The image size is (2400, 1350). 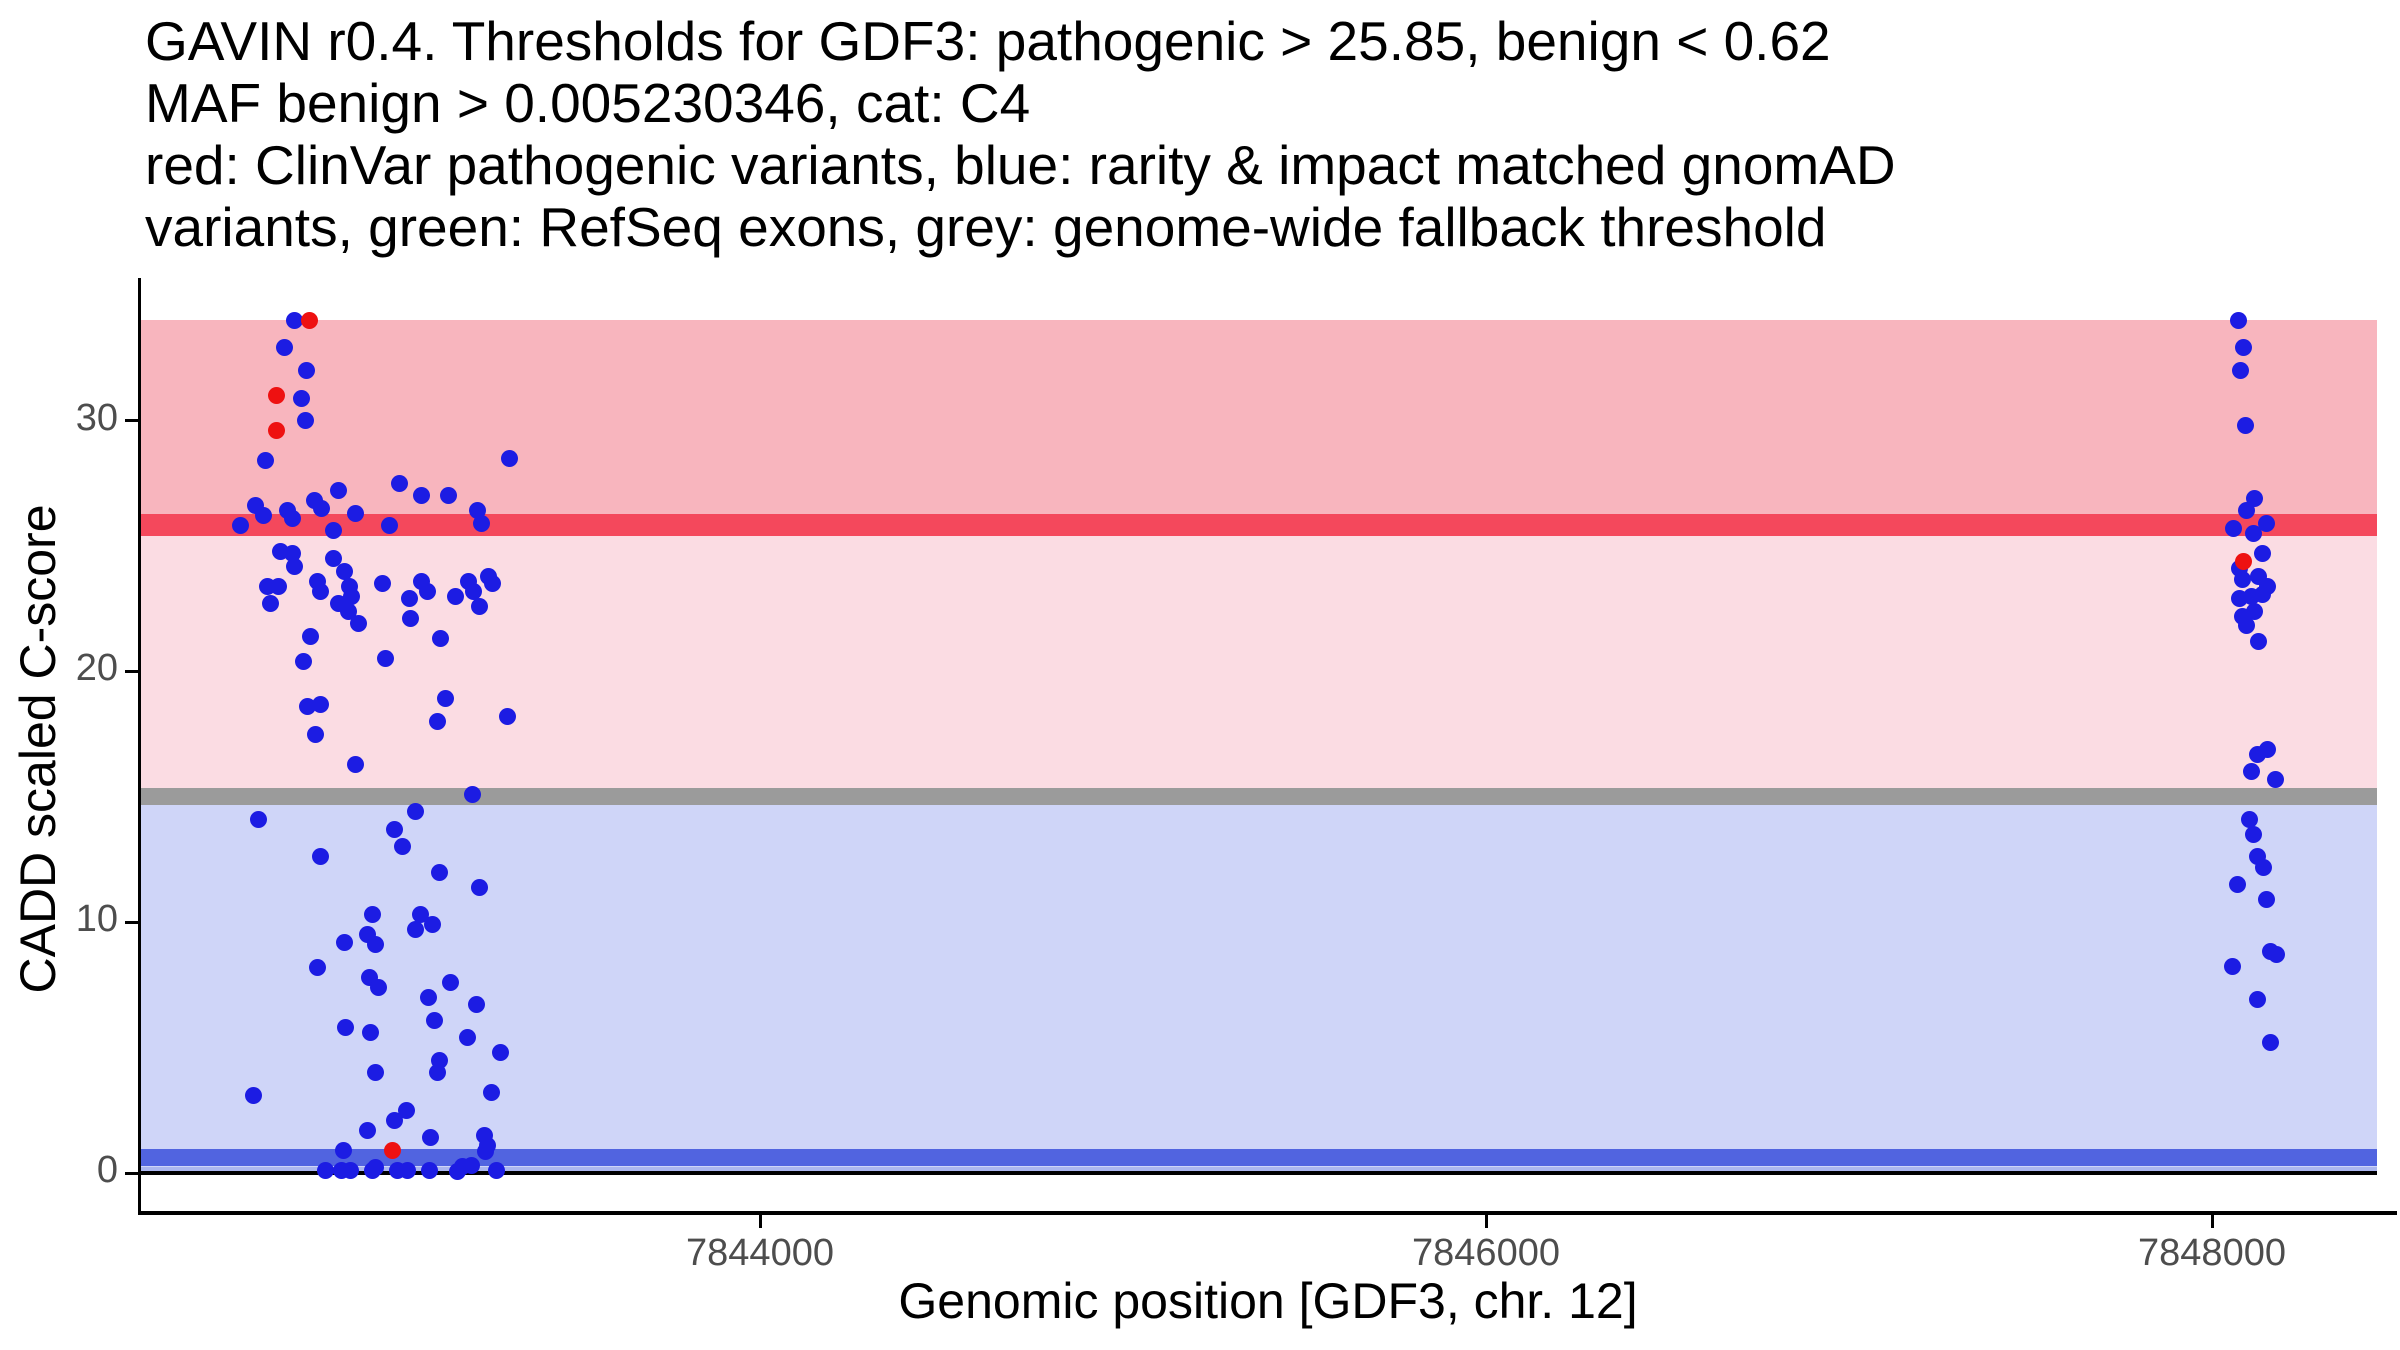 I want to click on zero-line, so click(x=1259, y=1173).